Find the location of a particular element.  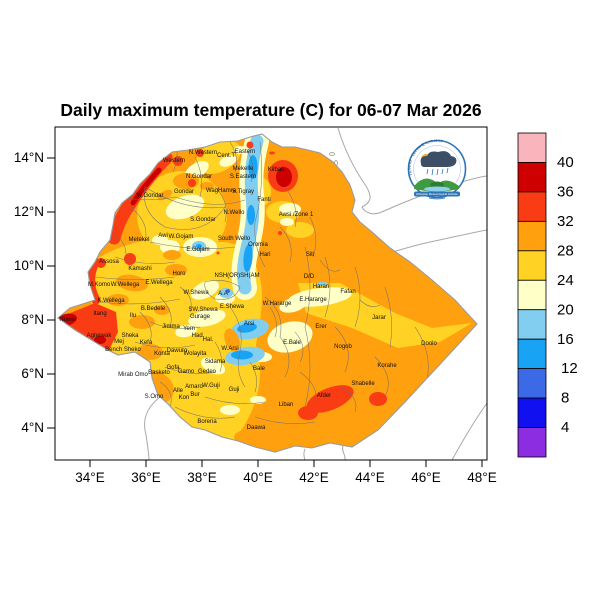

colorbar-label: 8 is located at coordinates (565, 398).